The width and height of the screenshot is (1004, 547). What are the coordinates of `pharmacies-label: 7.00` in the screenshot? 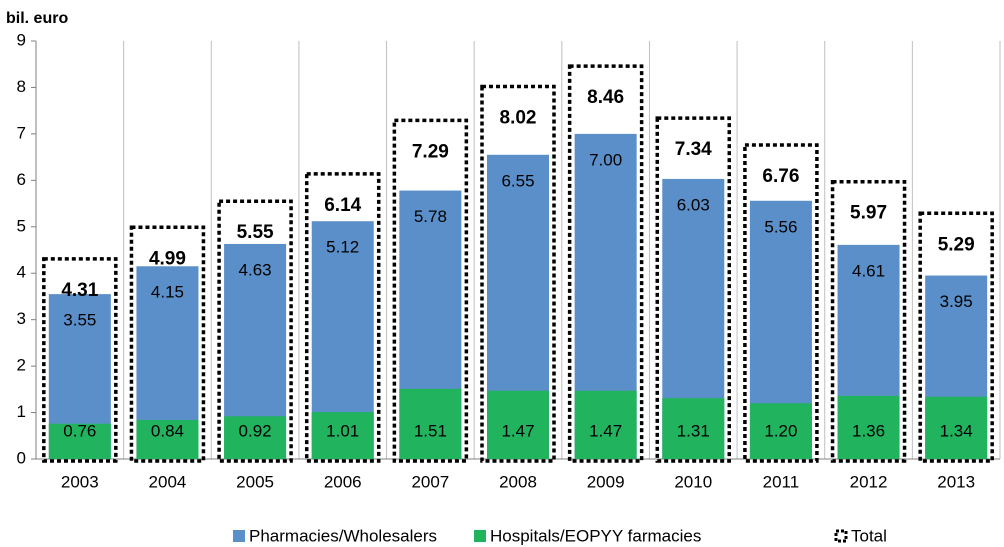 It's located at (605, 159).